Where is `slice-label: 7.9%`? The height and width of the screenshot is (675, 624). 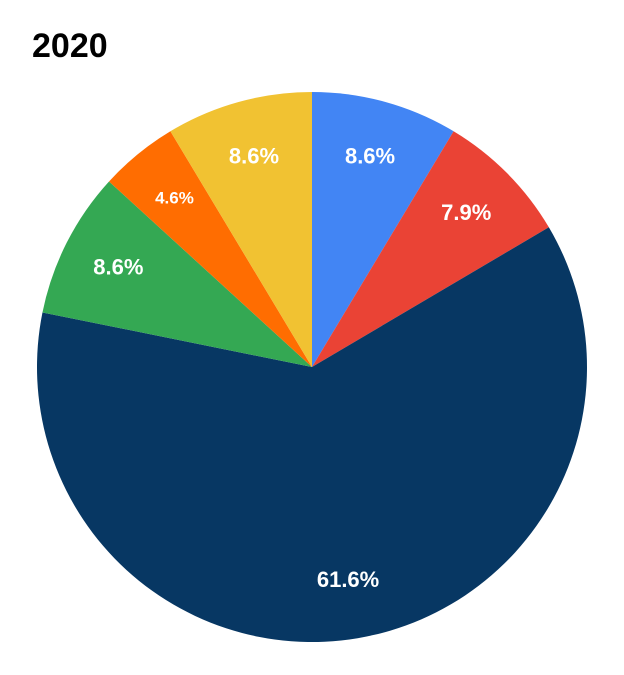
slice-label: 7.9% is located at coordinates (466, 212).